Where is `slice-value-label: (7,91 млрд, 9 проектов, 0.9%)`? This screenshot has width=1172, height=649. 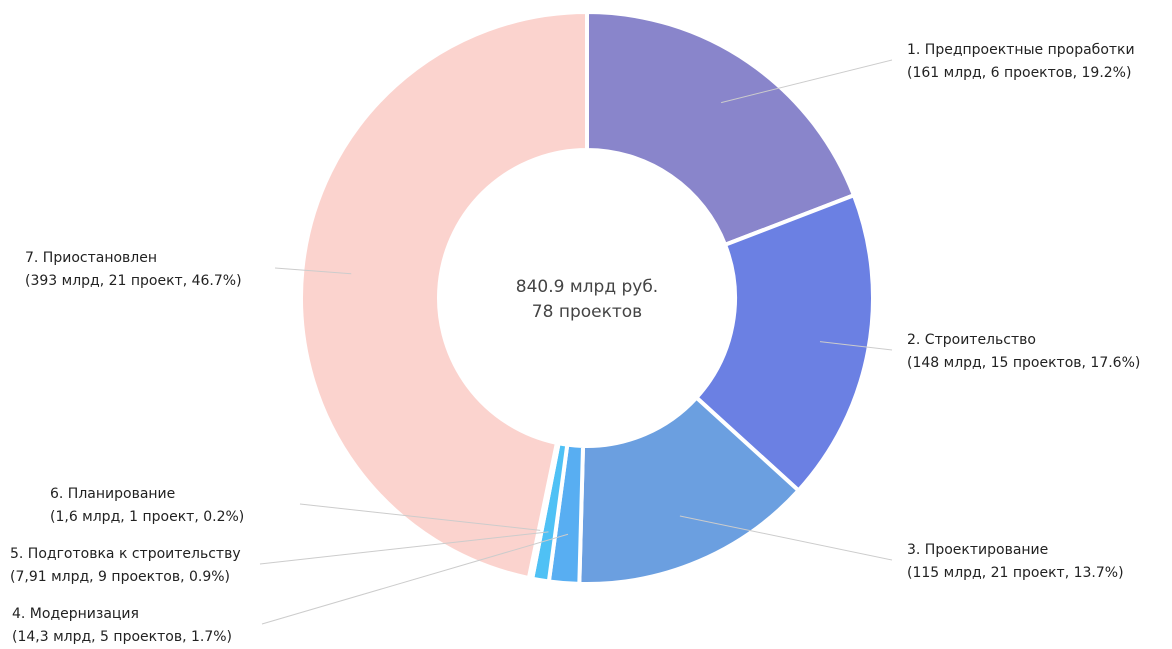 slice-value-label: (7,91 млрд, 9 проектов, 0.9%) is located at coordinates (120, 577).